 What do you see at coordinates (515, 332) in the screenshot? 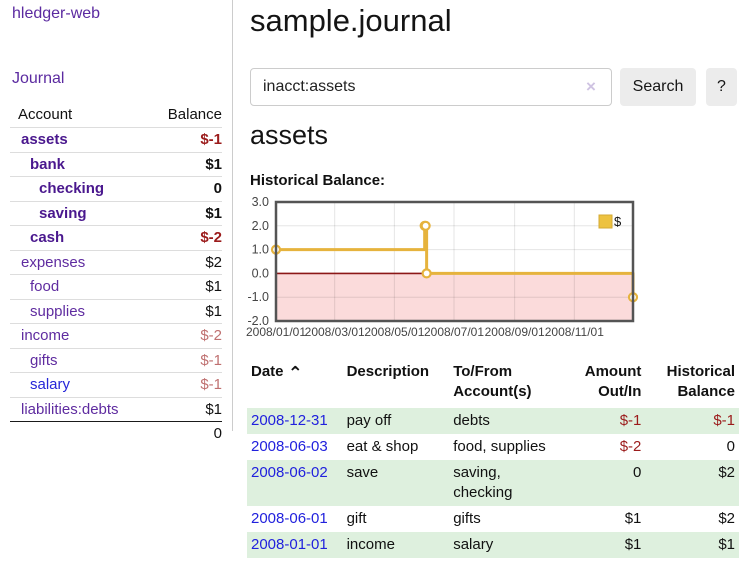
I see `svg-text: 2008/09/01` at bounding box center [515, 332].